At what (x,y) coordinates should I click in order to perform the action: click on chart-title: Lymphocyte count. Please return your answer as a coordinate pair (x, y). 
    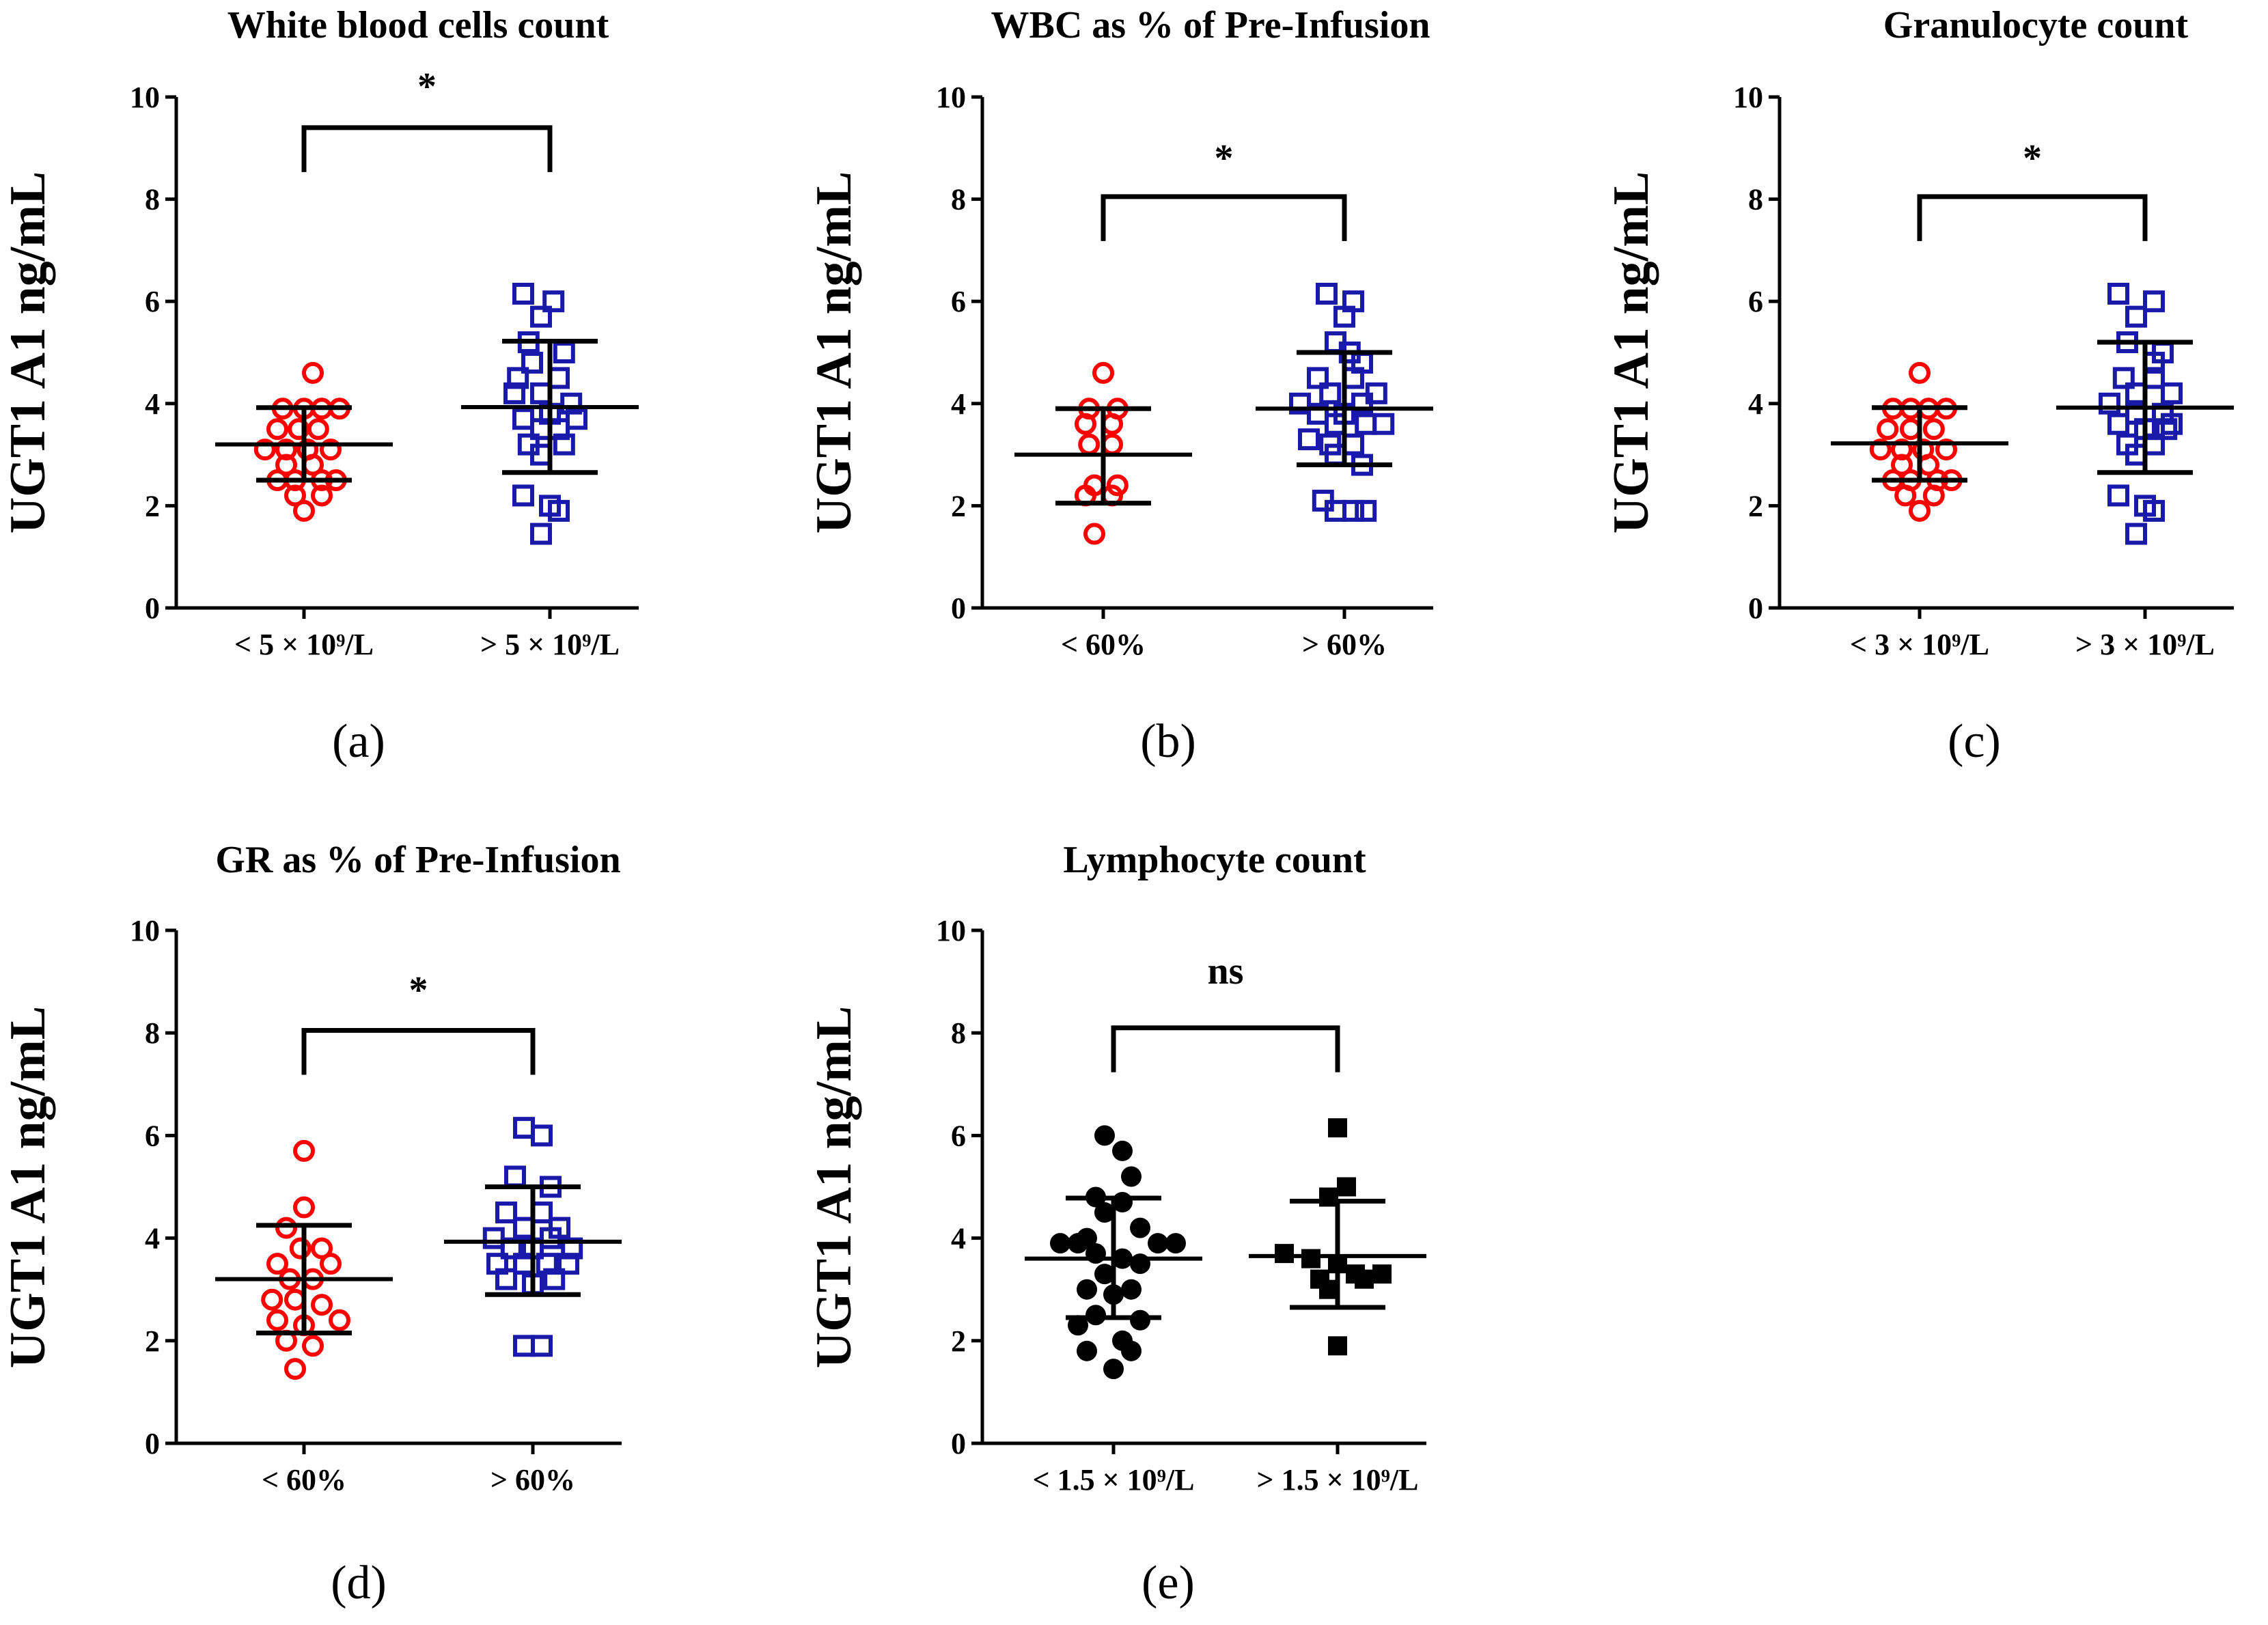
    Looking at the image, I should click on (1214, 860).